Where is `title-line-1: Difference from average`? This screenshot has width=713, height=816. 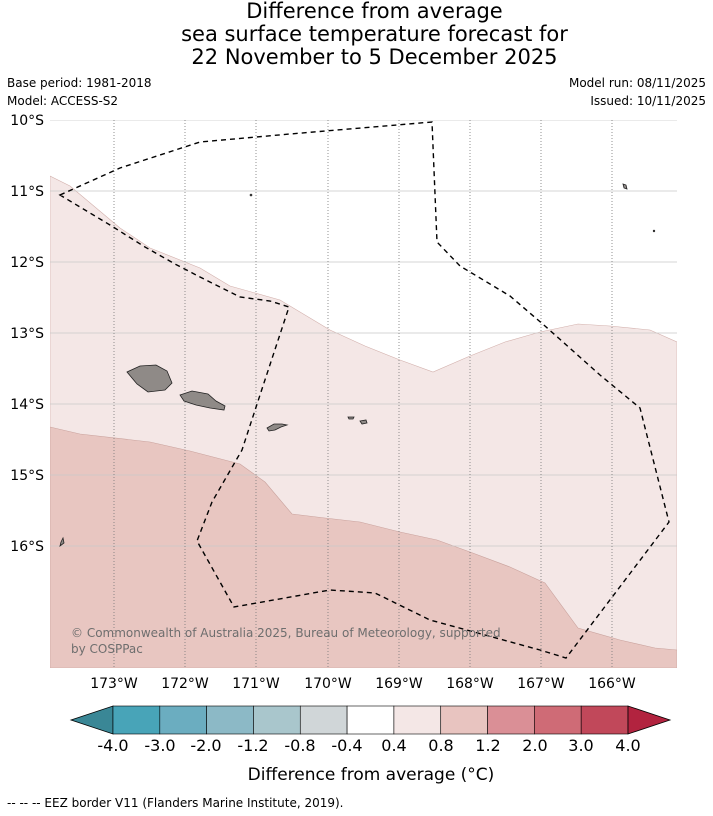
title-line-1: Difference from average is located at coordinates (374, 11).